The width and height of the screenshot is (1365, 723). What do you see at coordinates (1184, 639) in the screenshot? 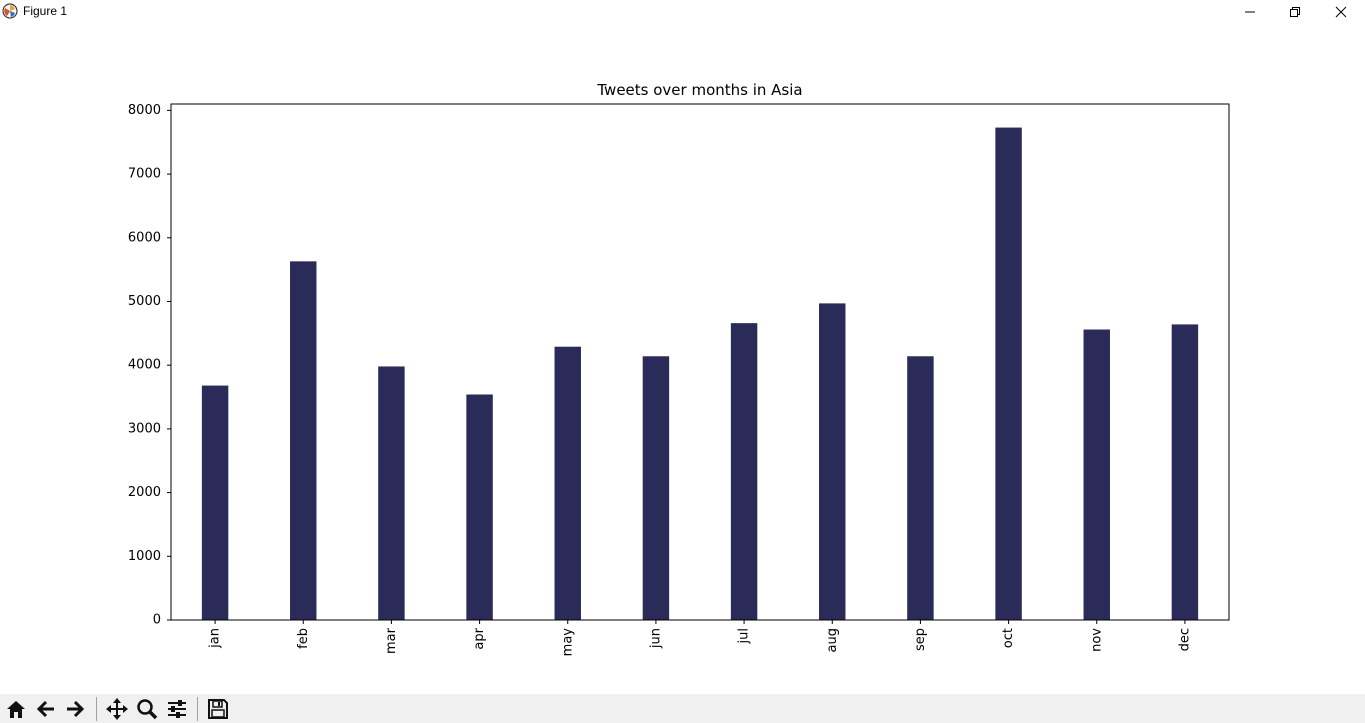
I see `x-tick-label: dec` at bounding box center [1184, 639].